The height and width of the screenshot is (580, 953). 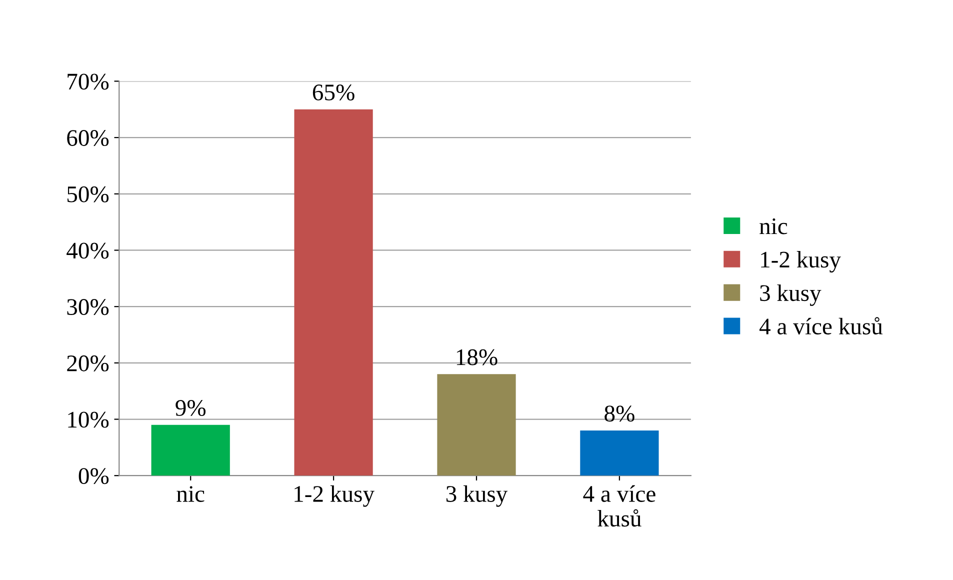 What do you see at coordinates (774, 226) in the screenshot?
I see `legend-label: nic` at bounding box center [774, 226].